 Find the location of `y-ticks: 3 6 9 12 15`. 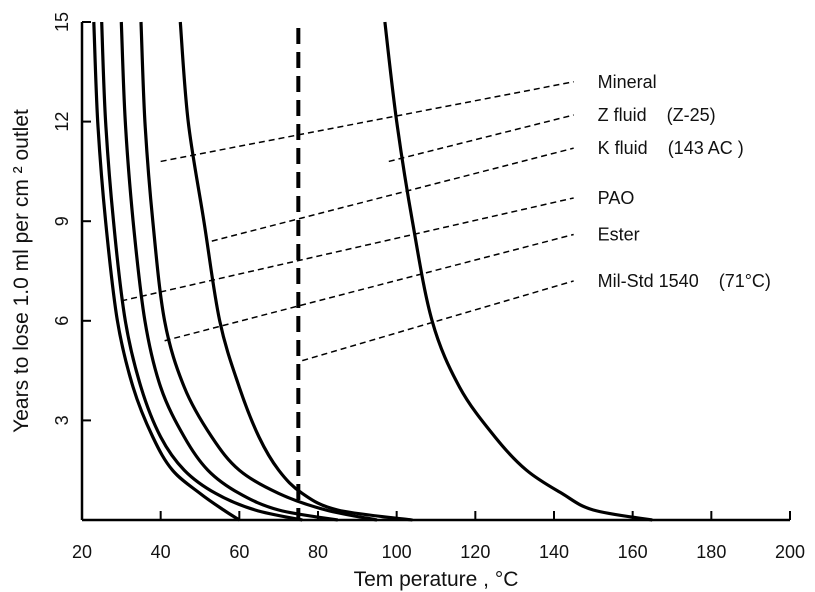

y-ticks: 3 6 9 12 15 is located at coordinates (71, 218).